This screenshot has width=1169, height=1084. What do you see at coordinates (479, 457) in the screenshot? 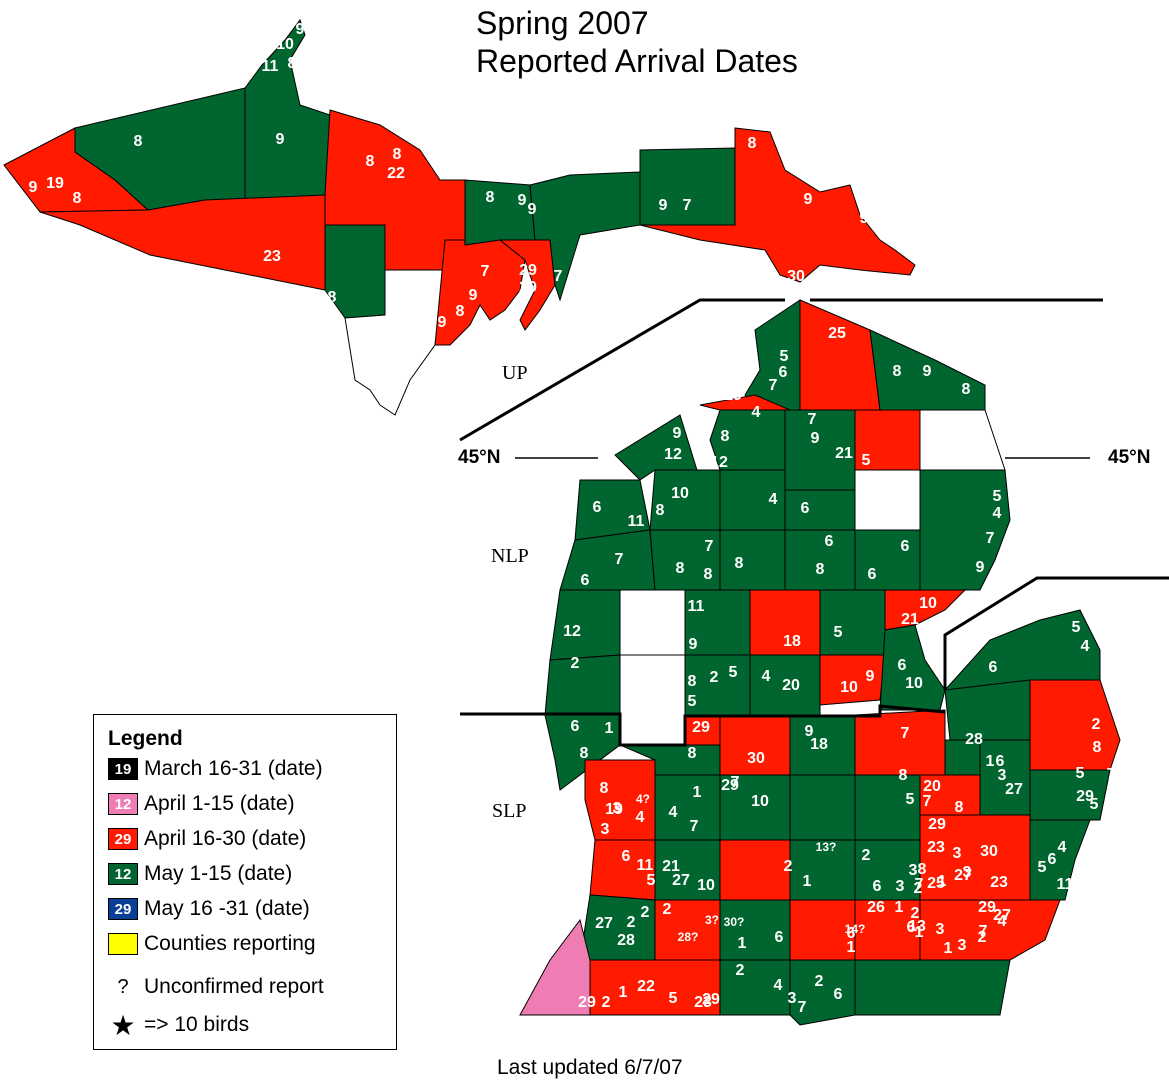
I see `latitude-label-left: 45°N` at bounding box center [479, 457].